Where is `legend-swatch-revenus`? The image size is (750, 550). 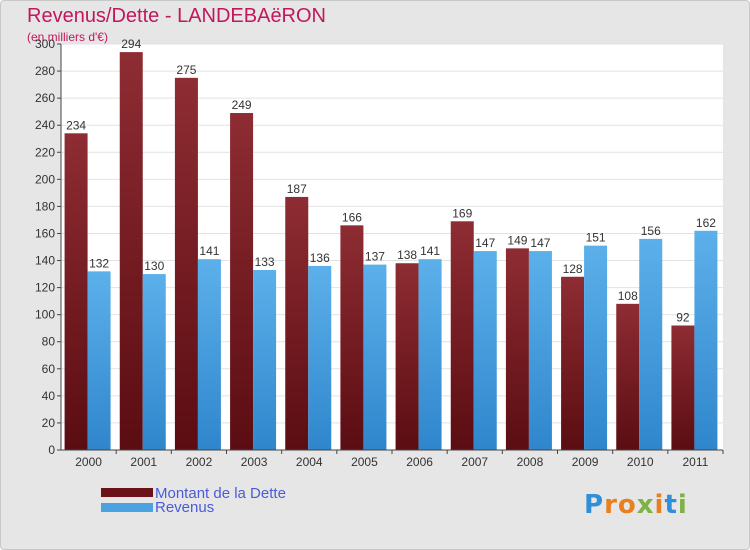 legend-swatch-revenus is located at coordinates (127, 507).